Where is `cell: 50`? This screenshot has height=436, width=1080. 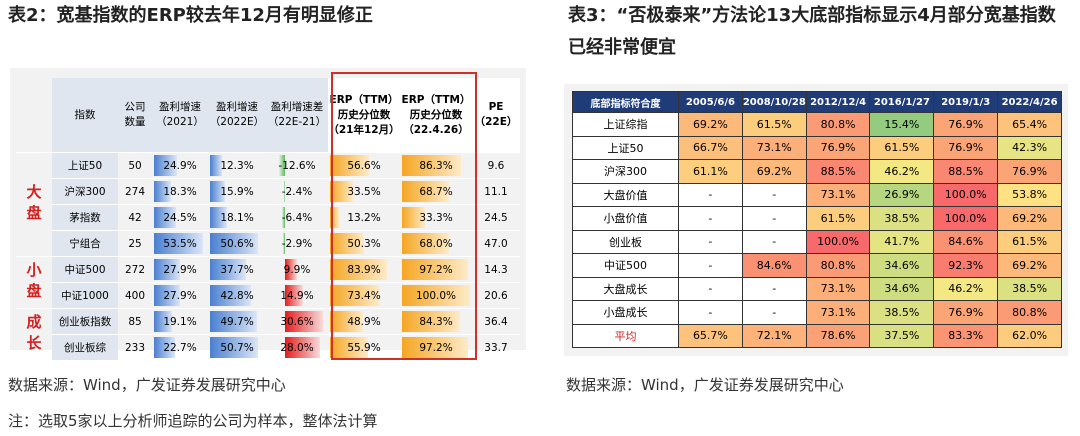 cell: 50 is located at coordinates (135, 165).